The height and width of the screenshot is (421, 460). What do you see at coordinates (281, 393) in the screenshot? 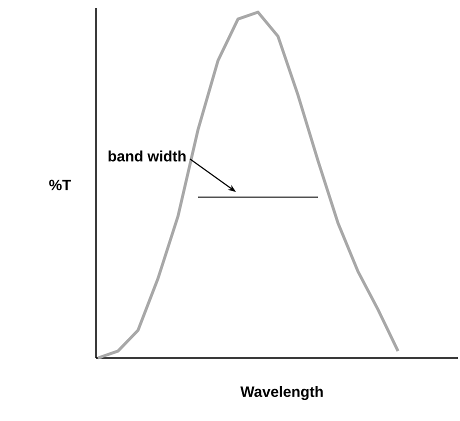
I see `x-axis-title: Wavelength` at bounding box center [281, 393].